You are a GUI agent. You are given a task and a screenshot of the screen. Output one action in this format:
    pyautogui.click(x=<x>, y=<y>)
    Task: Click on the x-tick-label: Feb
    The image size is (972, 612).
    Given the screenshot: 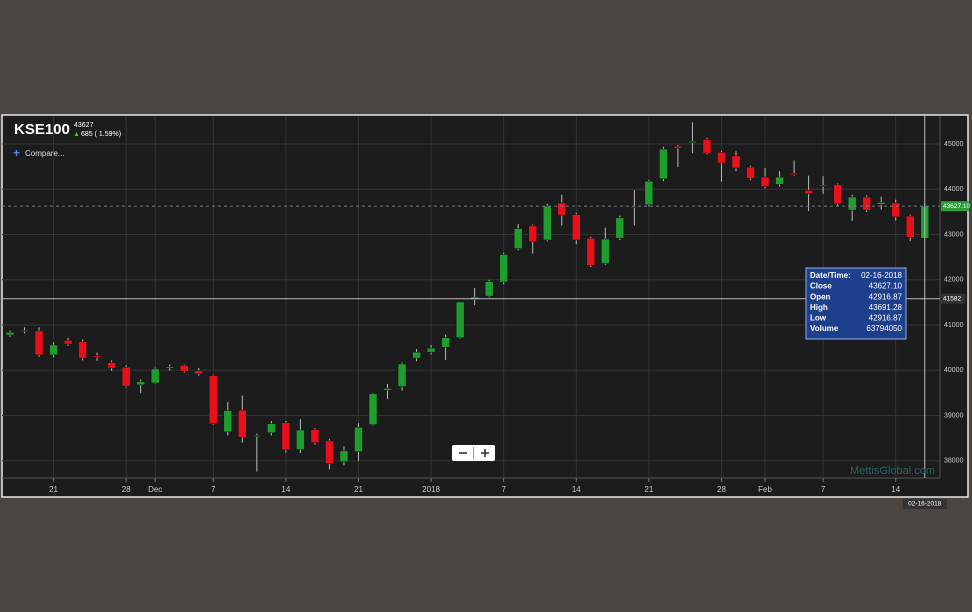 What is the action you would take?
    pyautogui.click(x=765, y=489)
    